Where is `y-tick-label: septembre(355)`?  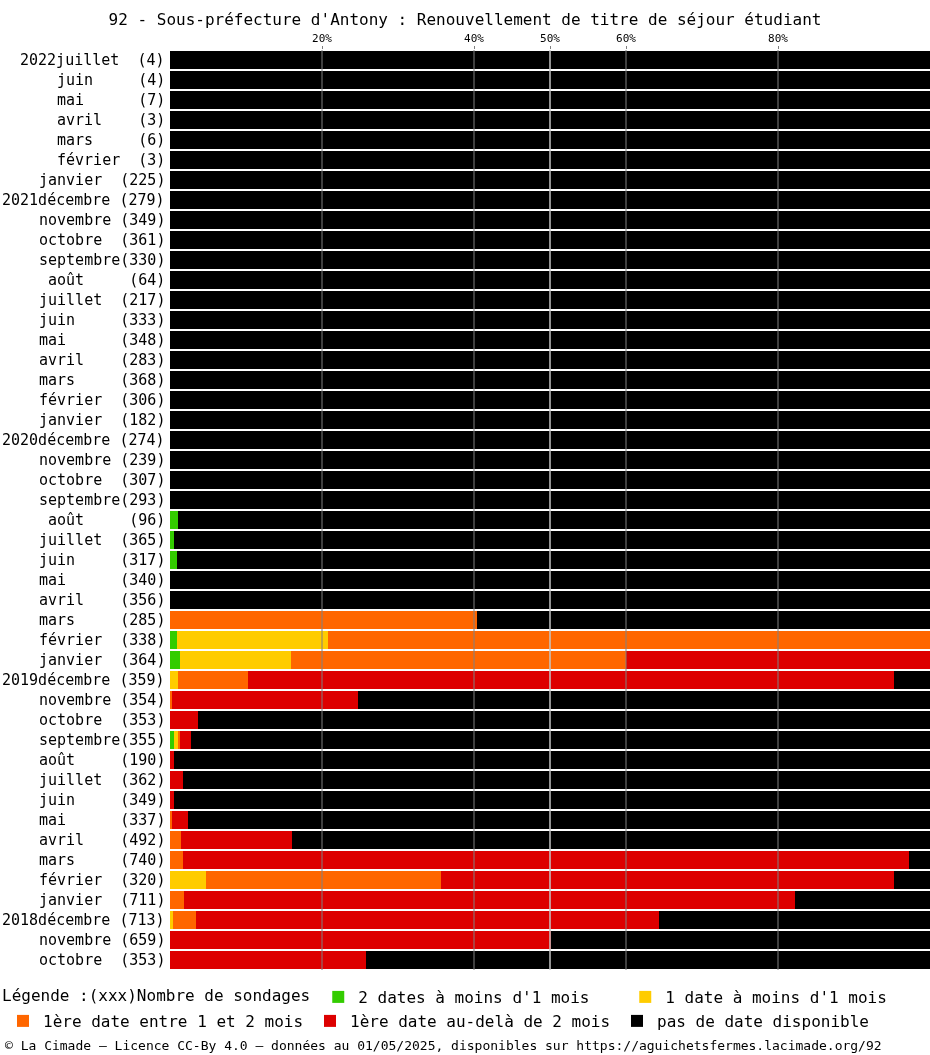
y-tick-label: septembre(355) is located at coordinates (102, 740).